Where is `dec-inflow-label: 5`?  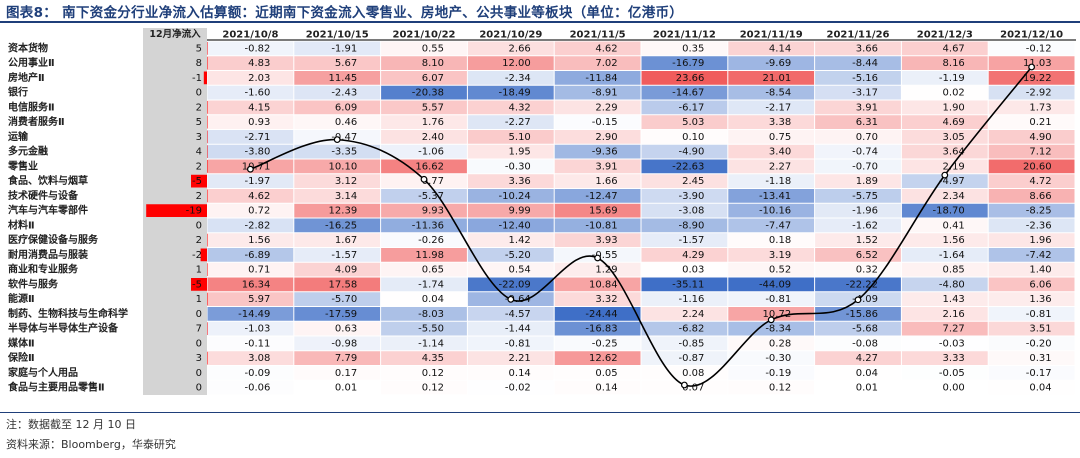
dec-inflow-label: 5 is located at coordinates (199, 122).